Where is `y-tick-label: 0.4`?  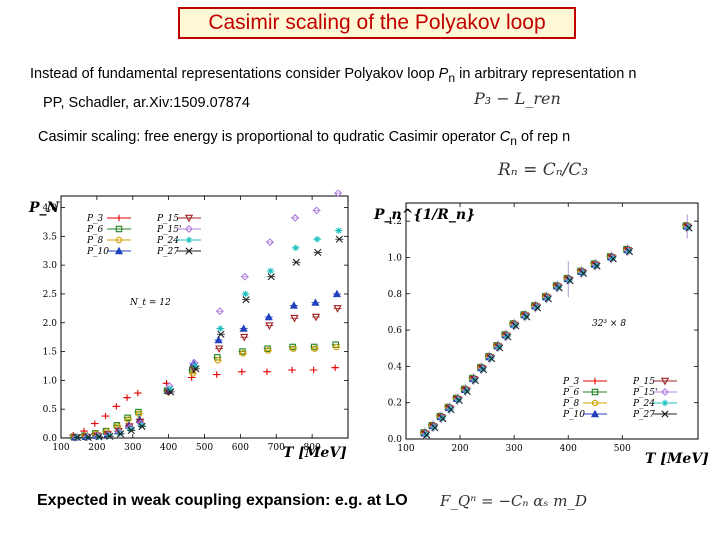
y-tick-label: 0.4 is located at coordinates (395, 367).